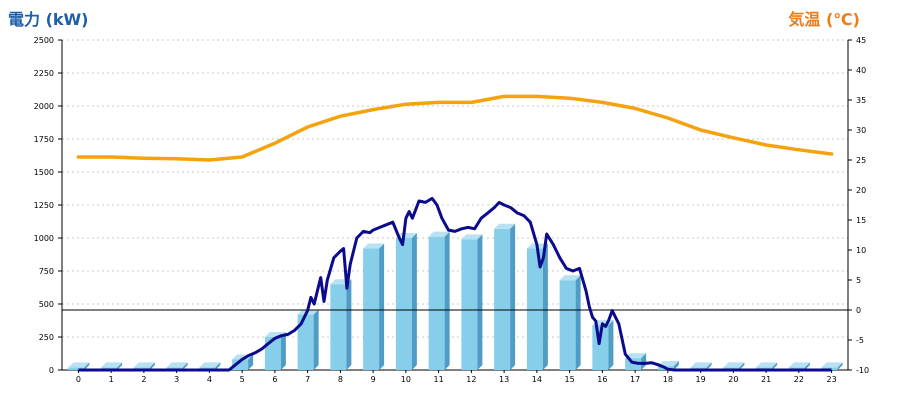 Image resolution: width=900 pixels, height=400 pixels. Describe the element at coordinates (46, 304) in the screenshot. I see `left-axis-tick-label: 500` at that location.